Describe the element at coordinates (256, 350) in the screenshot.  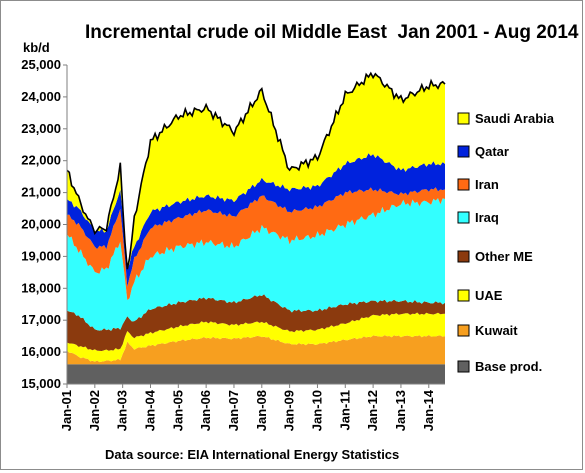
I see `area-kuwait` at that location.